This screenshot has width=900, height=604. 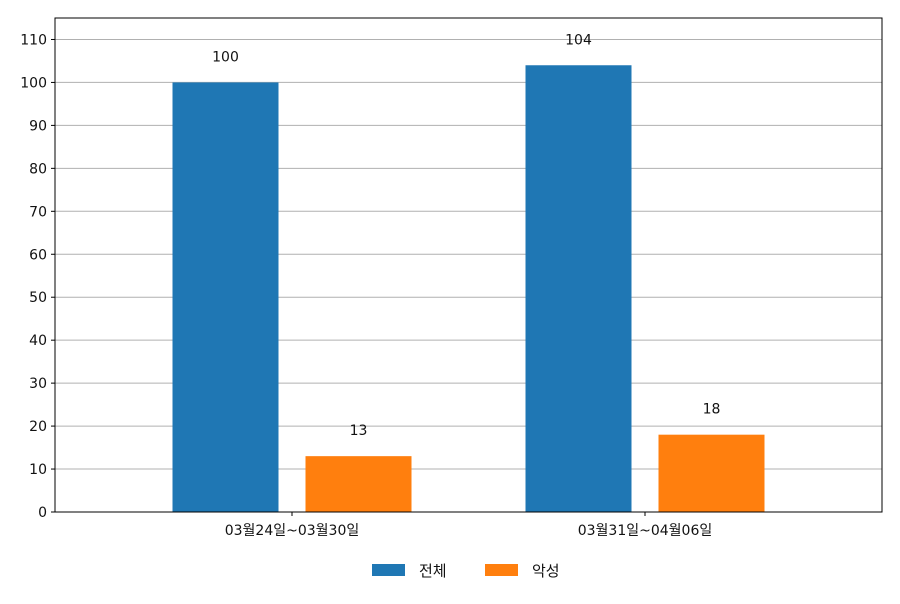 What do you see at coordinates (546, 571) in the screenshot?
I see `legend-label: 악성` at bounding box center [546, 571].